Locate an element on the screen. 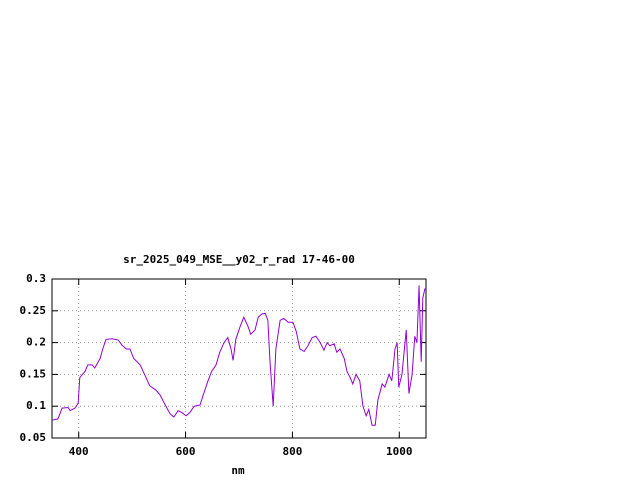 Image resolution: width=640 pixels, height=480 pixels. y-tick-label: 0.2 is located at coordinates (36, 342).